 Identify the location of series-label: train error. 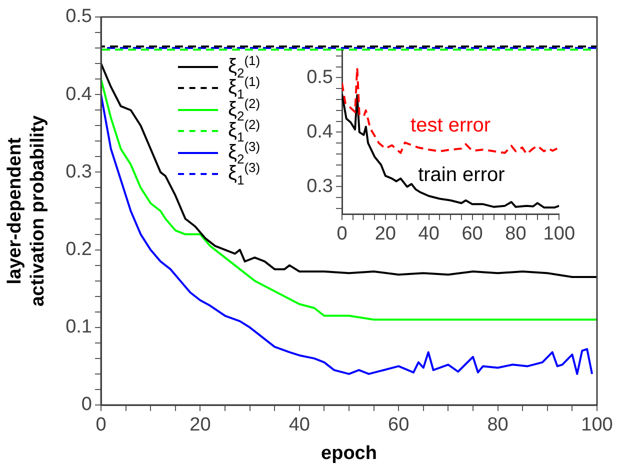
(462, 175).